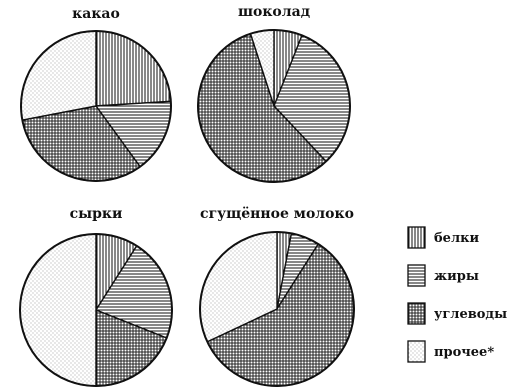 This screenshot has width=515, height=387. I want to click on legend-label: углеводы, so click(470, 314).